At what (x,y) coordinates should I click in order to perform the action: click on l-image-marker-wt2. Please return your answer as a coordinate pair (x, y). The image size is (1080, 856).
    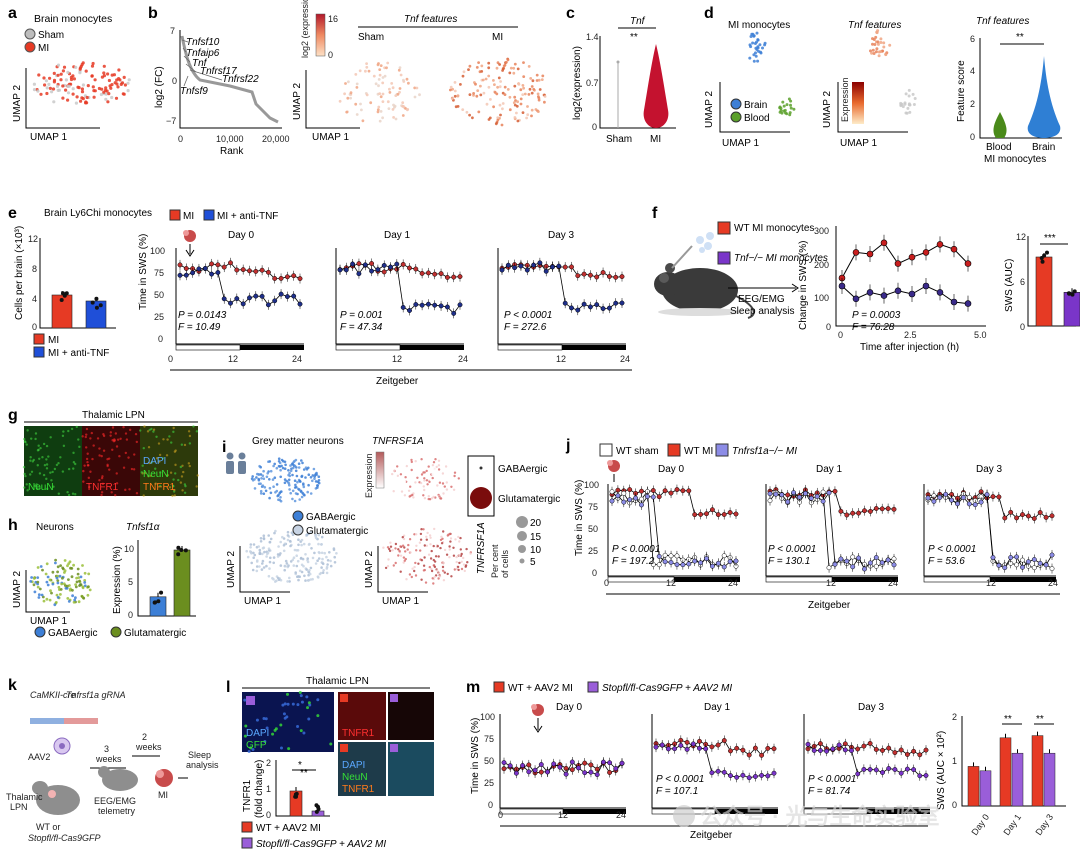
    Looking at the image, I should click on (344, 748).